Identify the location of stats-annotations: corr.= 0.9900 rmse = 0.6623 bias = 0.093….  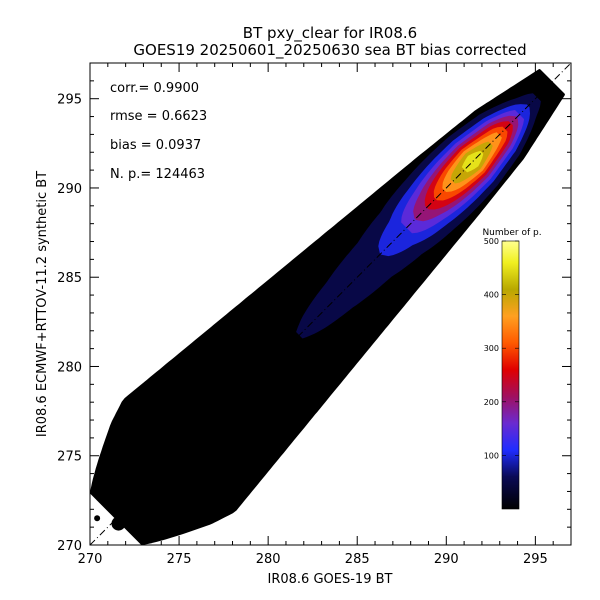
(158, 131).